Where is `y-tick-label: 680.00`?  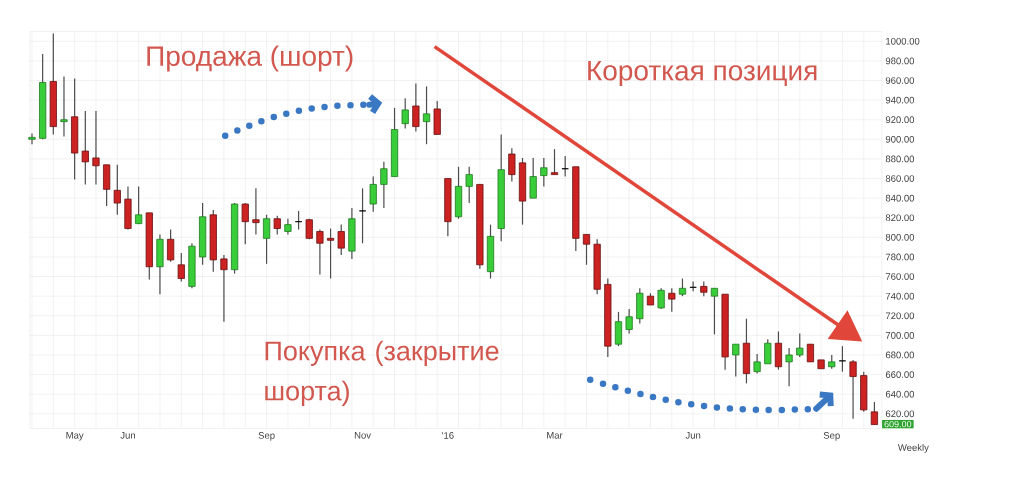
y-tick-label: 680.00 is located at coordinates (900, 355).